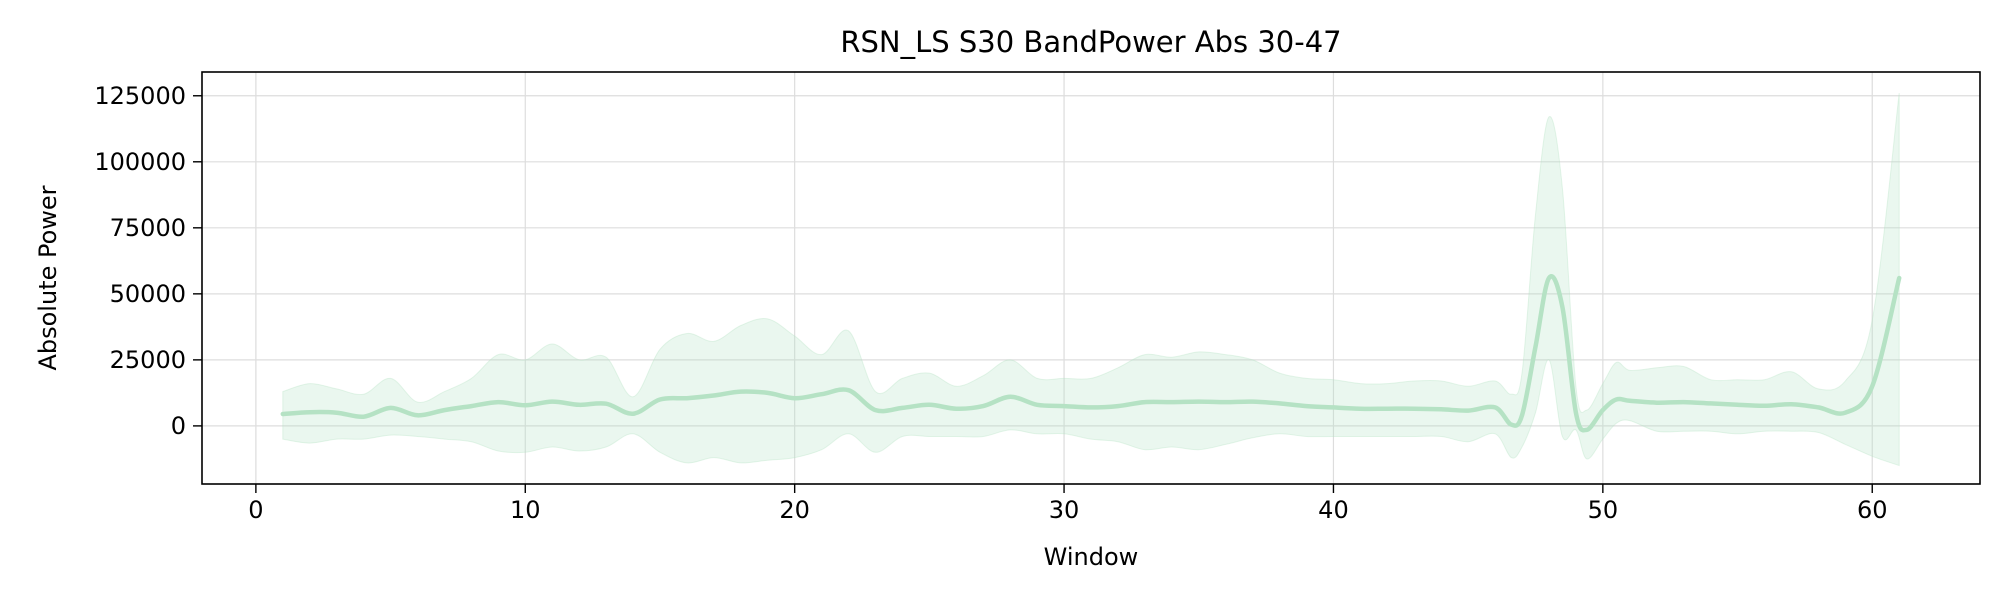 The height and width of the screenshot is (600, 2000). What do you see at coordinates (1091, 557) in the screenshot?
I see `x-axis-title: Window` at bounding box center [1091, 557].